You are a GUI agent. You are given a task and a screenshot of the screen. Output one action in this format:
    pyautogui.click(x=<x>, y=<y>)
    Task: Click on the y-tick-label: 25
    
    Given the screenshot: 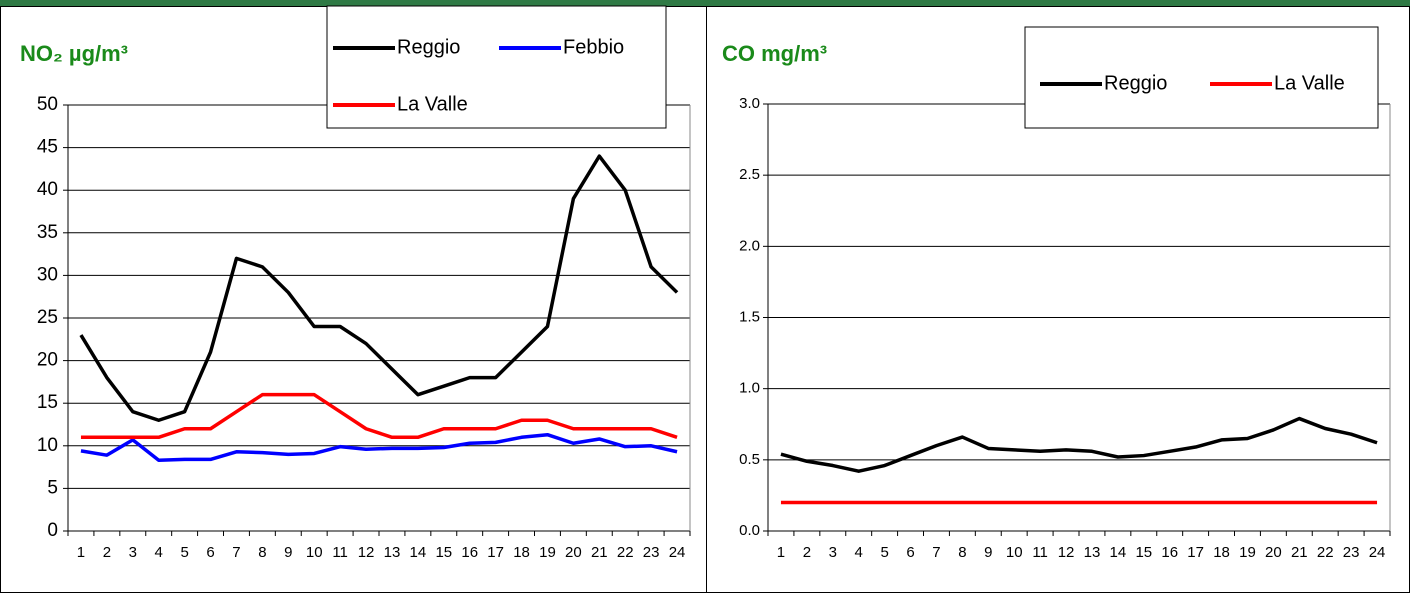 What is the action you would take?
    pyautogui.click(x=47, y=317)
    